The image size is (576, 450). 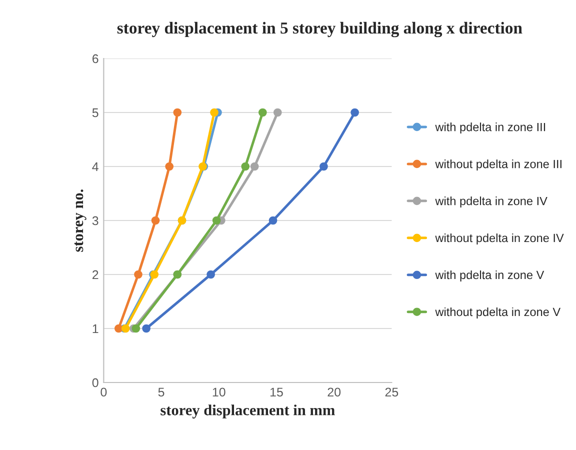 What do you see at coordinates (491, 202) in the screenshot?
I see `legend-label: with pdelta in zone IV` at bounding box center [491, 202].